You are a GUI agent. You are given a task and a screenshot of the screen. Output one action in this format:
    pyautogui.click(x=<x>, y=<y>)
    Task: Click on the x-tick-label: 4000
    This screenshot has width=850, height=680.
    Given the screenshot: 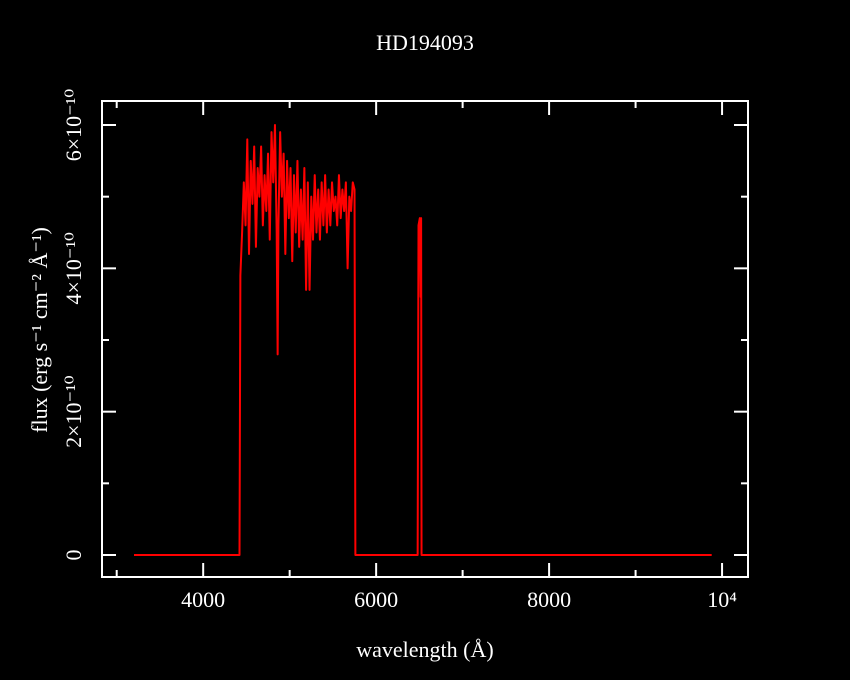 What is the action you would take?
    pyautogui.click(x=203, y=599)
    